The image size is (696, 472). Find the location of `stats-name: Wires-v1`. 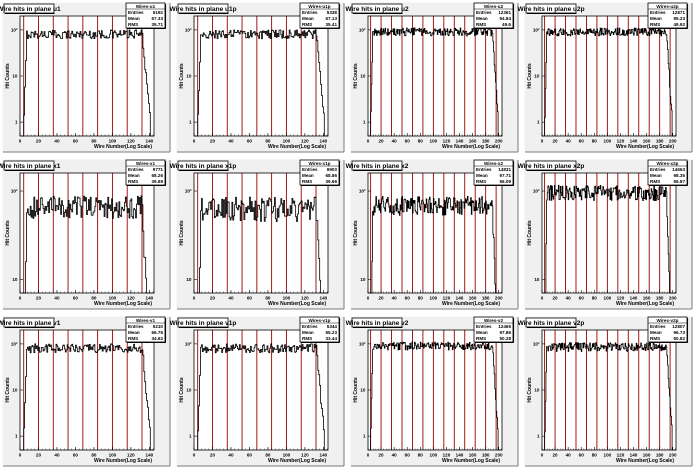

stats-name: Wires-v1 is located at coordinates (146, 320).